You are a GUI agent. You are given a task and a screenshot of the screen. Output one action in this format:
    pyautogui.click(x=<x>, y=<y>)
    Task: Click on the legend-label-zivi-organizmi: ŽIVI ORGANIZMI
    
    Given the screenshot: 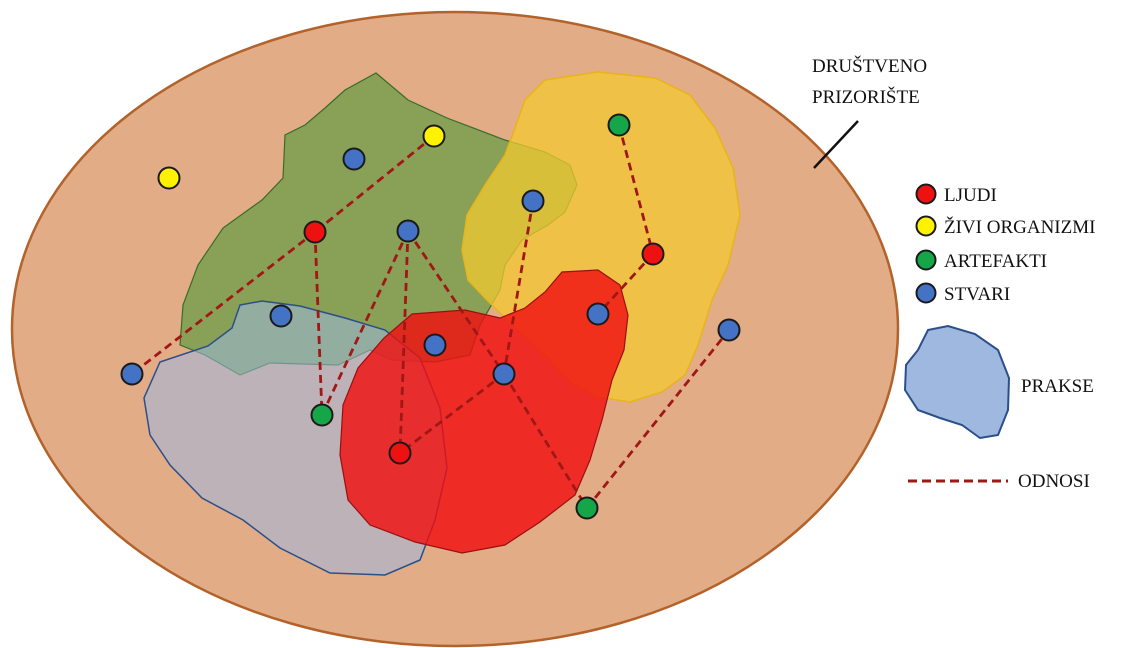 What is the action you would take?
    pyautogui.click(x=1019, y=227)
    